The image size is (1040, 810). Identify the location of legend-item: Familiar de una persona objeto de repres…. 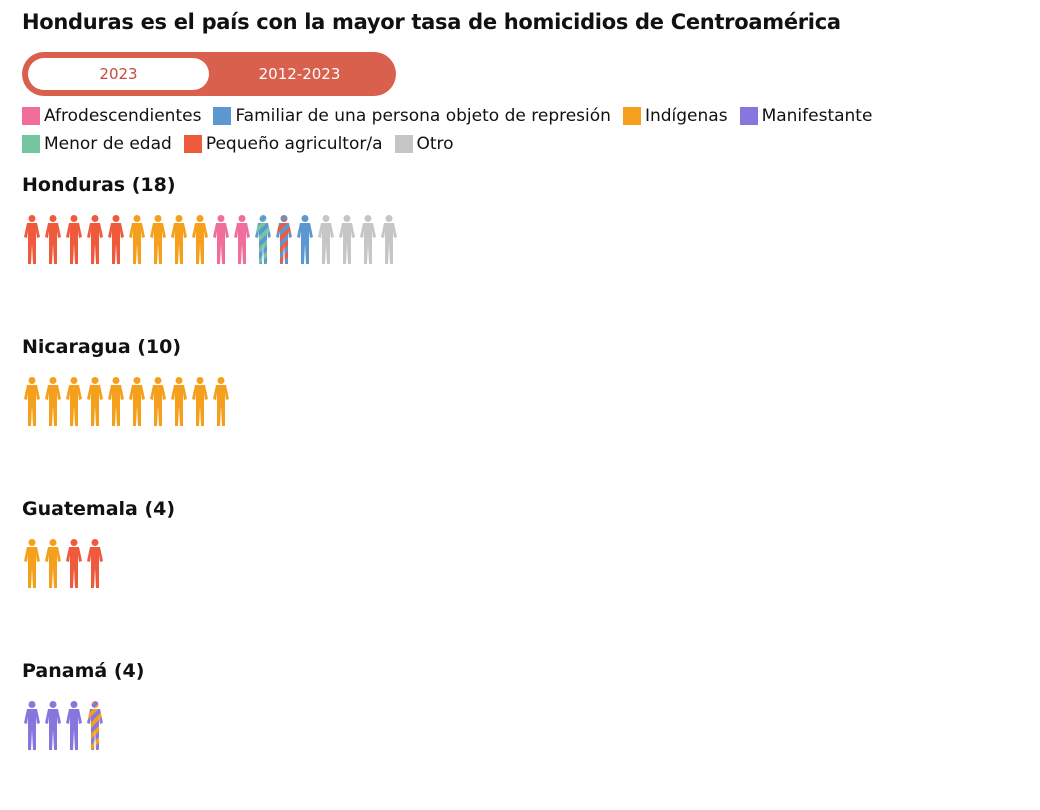
(412, 116).